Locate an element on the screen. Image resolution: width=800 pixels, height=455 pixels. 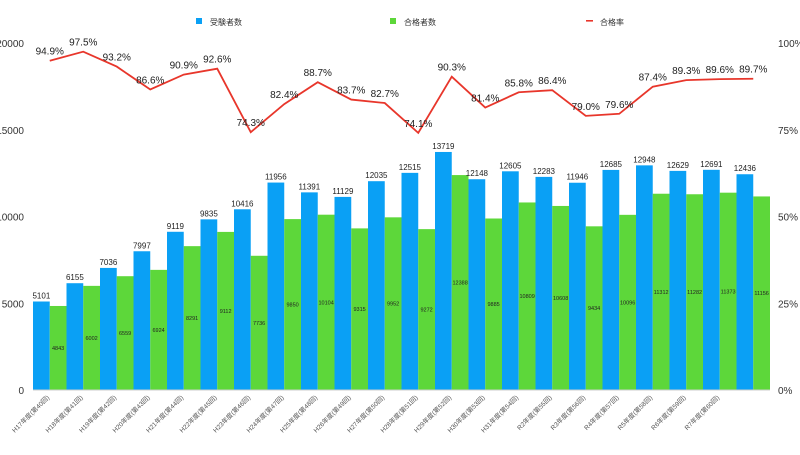
label-passers: 9885 is located at coordinates (494, 305).